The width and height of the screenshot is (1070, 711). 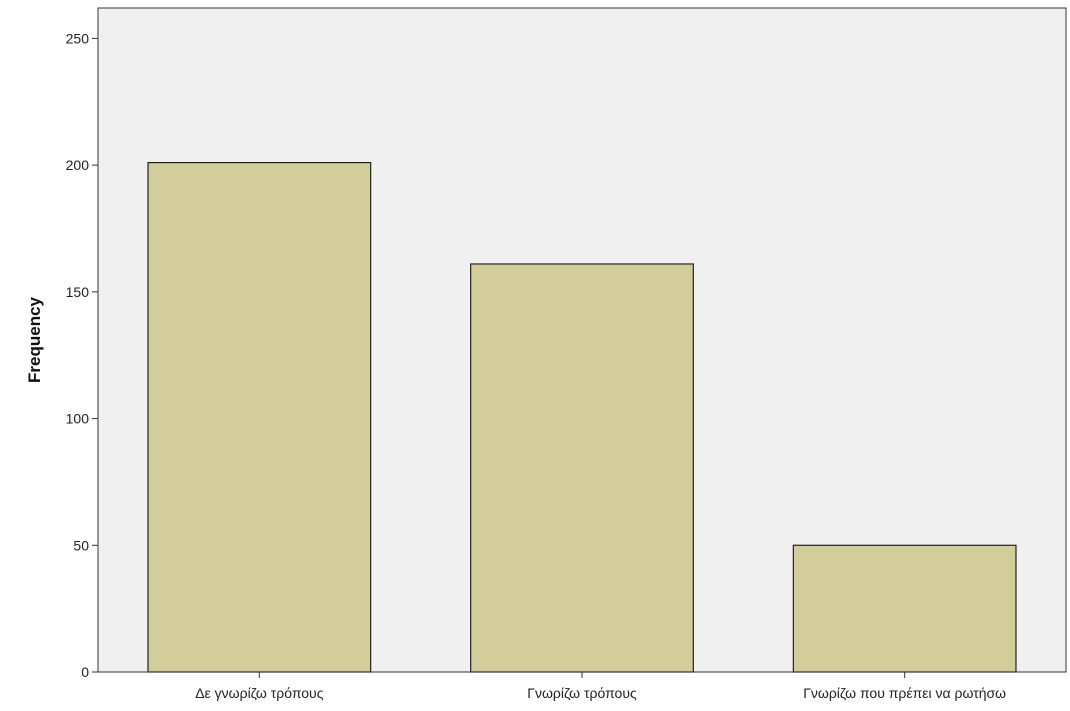 What do you see at coordinates (78, 292) in the screenshot?
I see `y-tick-label: 150` at bounding box center [78, 292].